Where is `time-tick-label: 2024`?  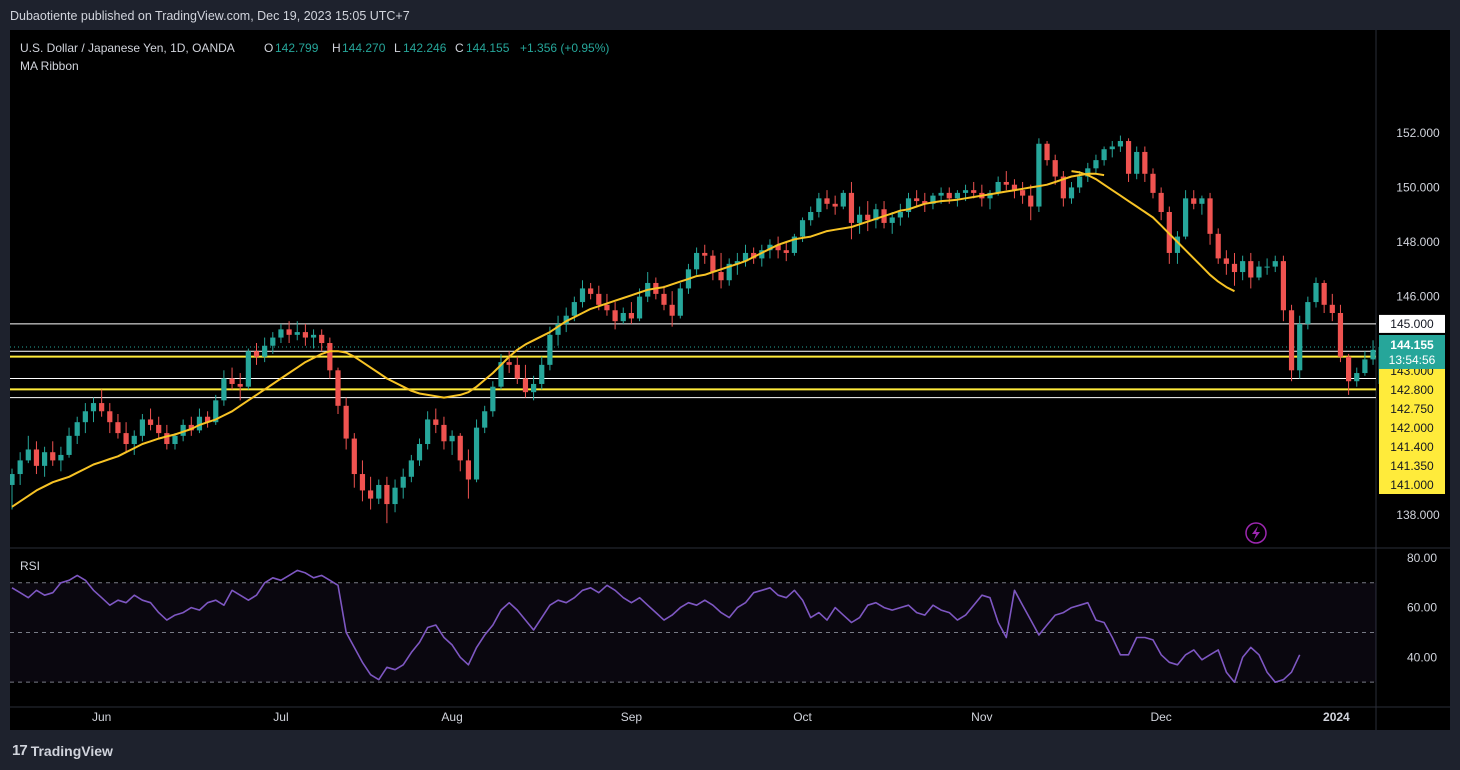
time-tick-label: 2024 is located at coordinates (1336, 717).